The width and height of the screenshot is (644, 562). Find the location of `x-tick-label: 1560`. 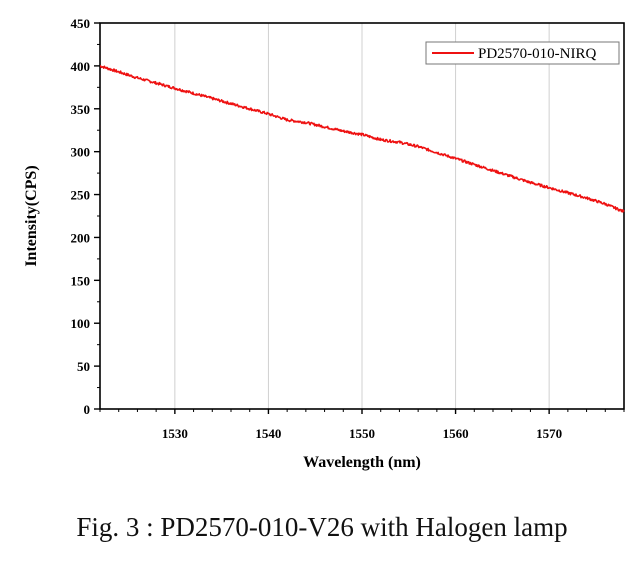

x-tick-label: 1560 is located at coordinates (456, 433).